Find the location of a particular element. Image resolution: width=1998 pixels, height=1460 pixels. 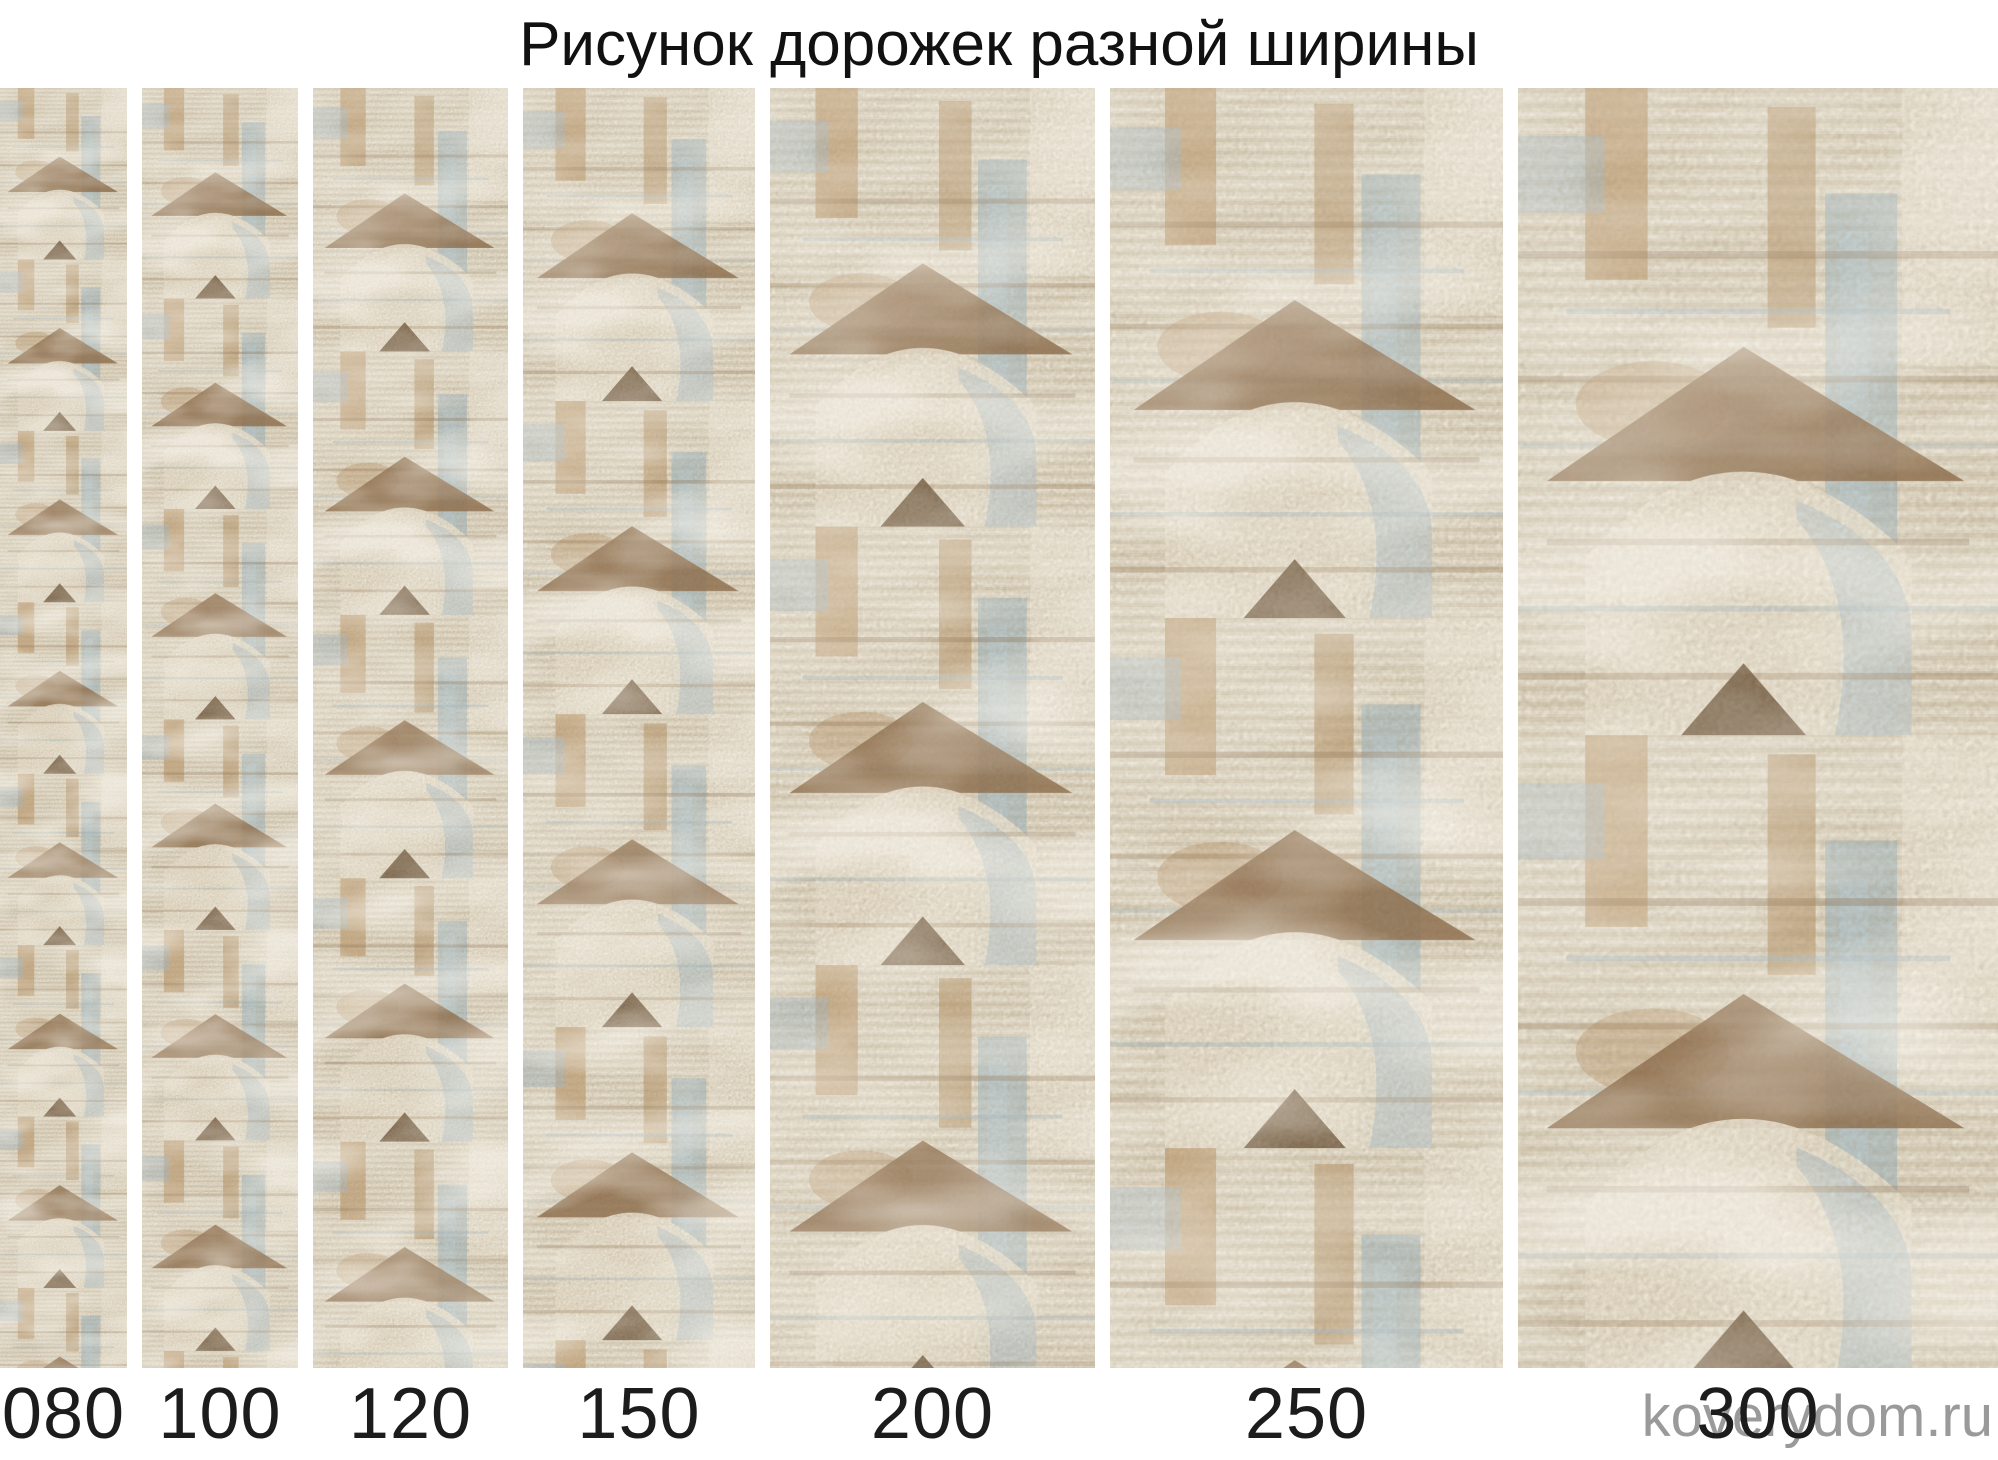

strip-width-label: 120 is located at coordinates (410, 1414).